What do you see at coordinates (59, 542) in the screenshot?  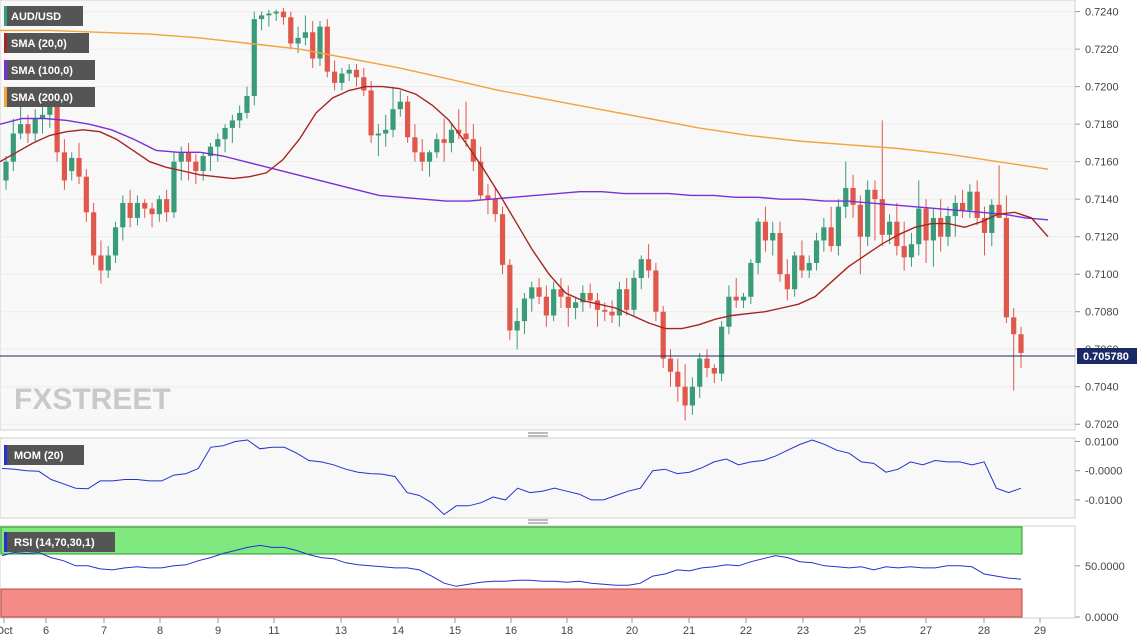 I see `rsi-tag: RSI (14,70,30,1)` at bounding box center [59, 542].